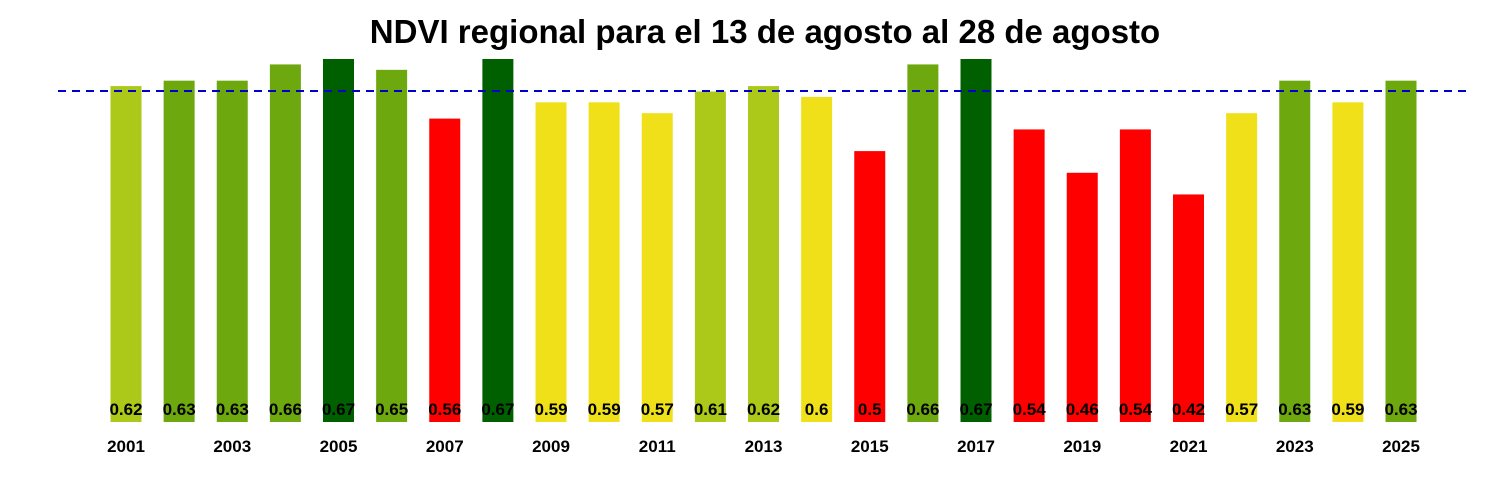  Describe the element at coordinates (126, 254) in the screenshot. I see `bar-2001` at that location.